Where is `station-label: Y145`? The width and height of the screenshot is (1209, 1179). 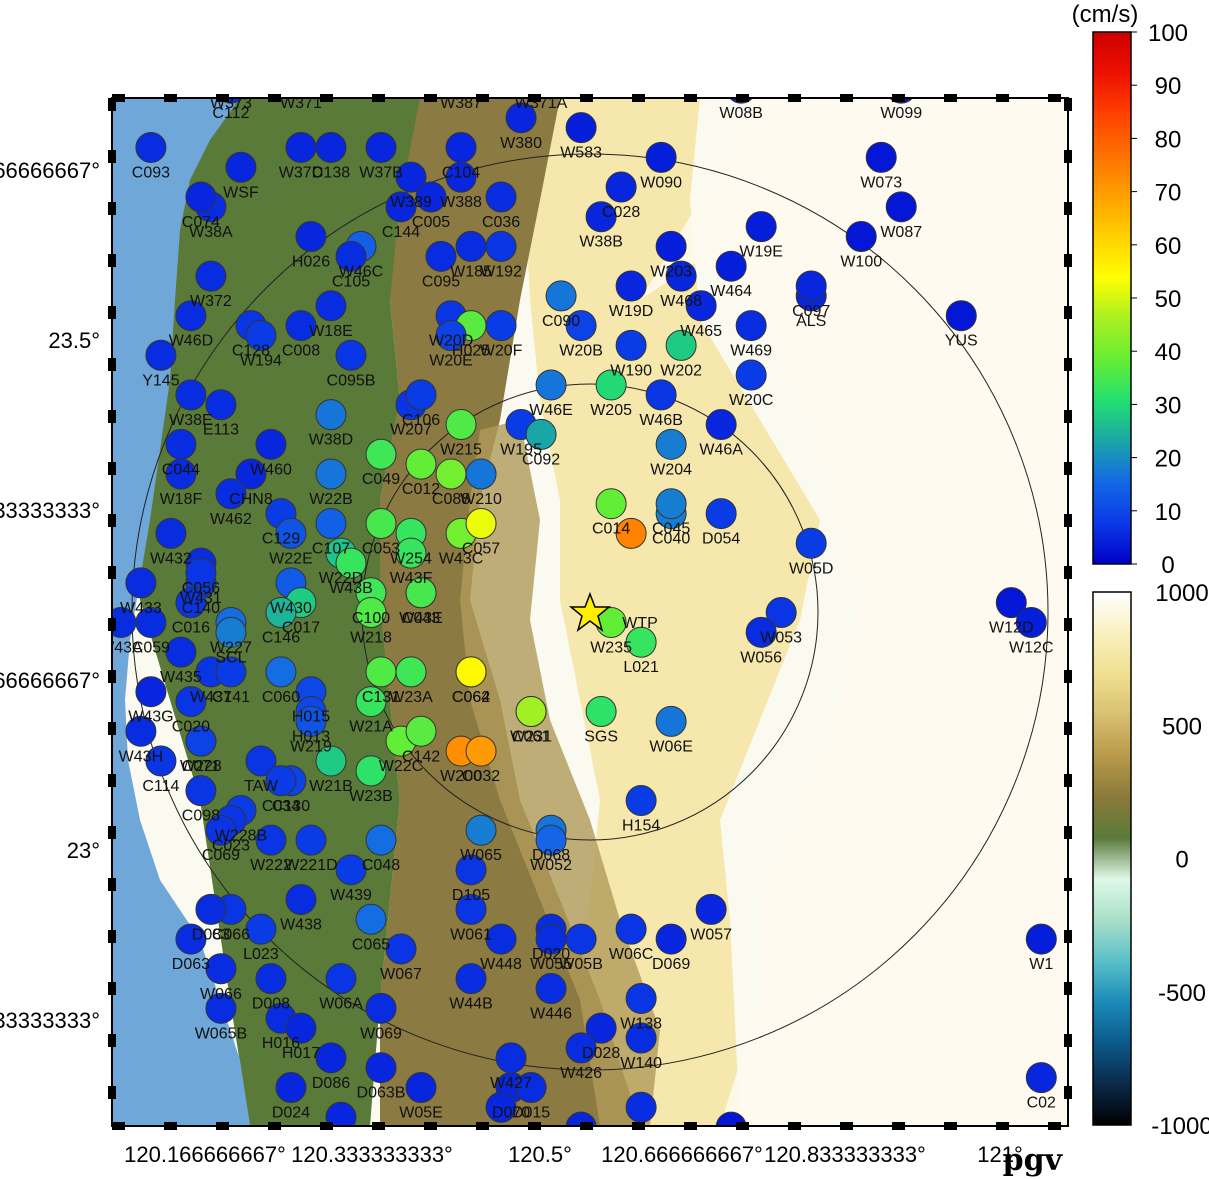 station-label: Y145 is located at coordinates (160, 380).